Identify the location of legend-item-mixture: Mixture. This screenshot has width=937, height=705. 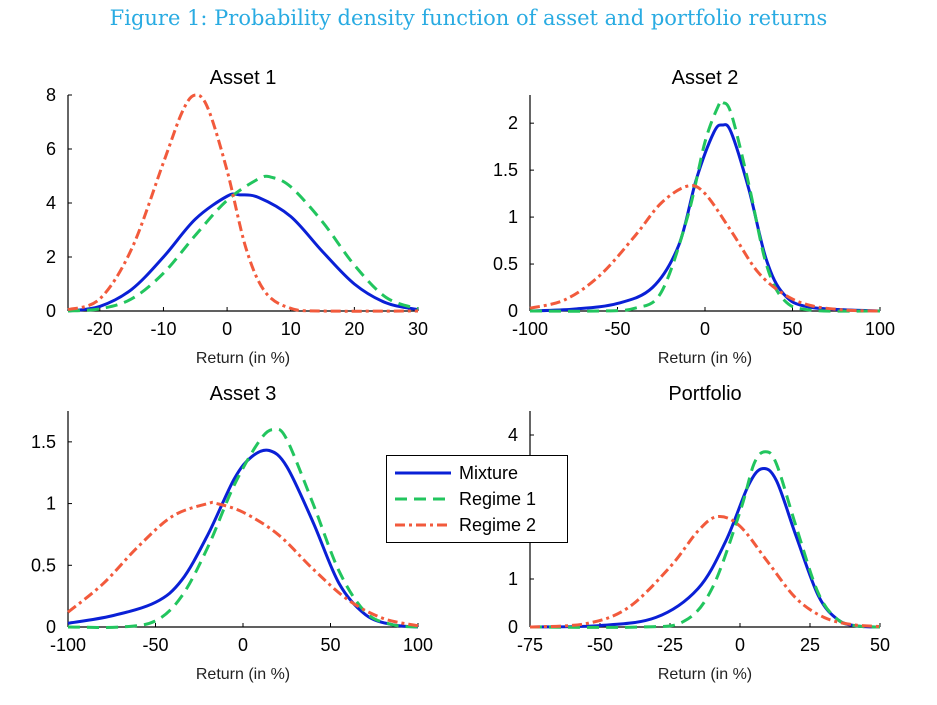
(480, 473).